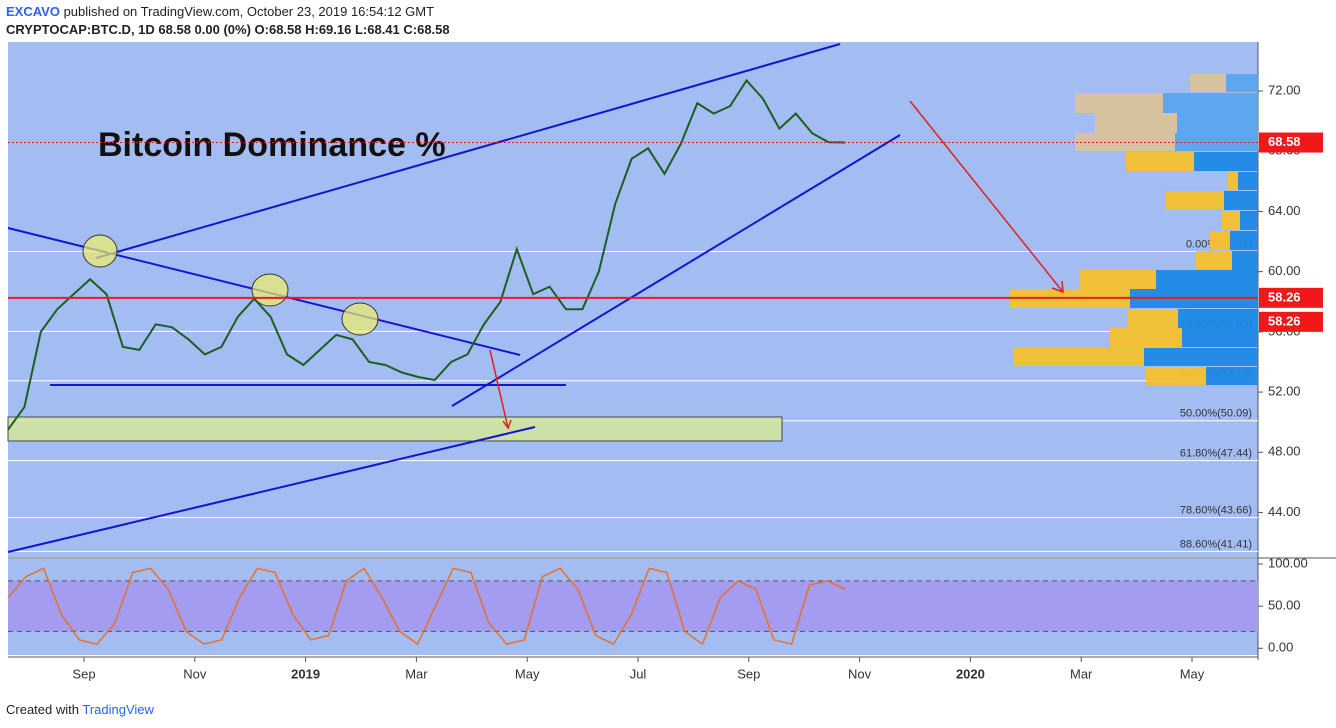 The image size is (1336, 728). I want to click on osc-y-tick-label: 50.00, so click(1284, 605).